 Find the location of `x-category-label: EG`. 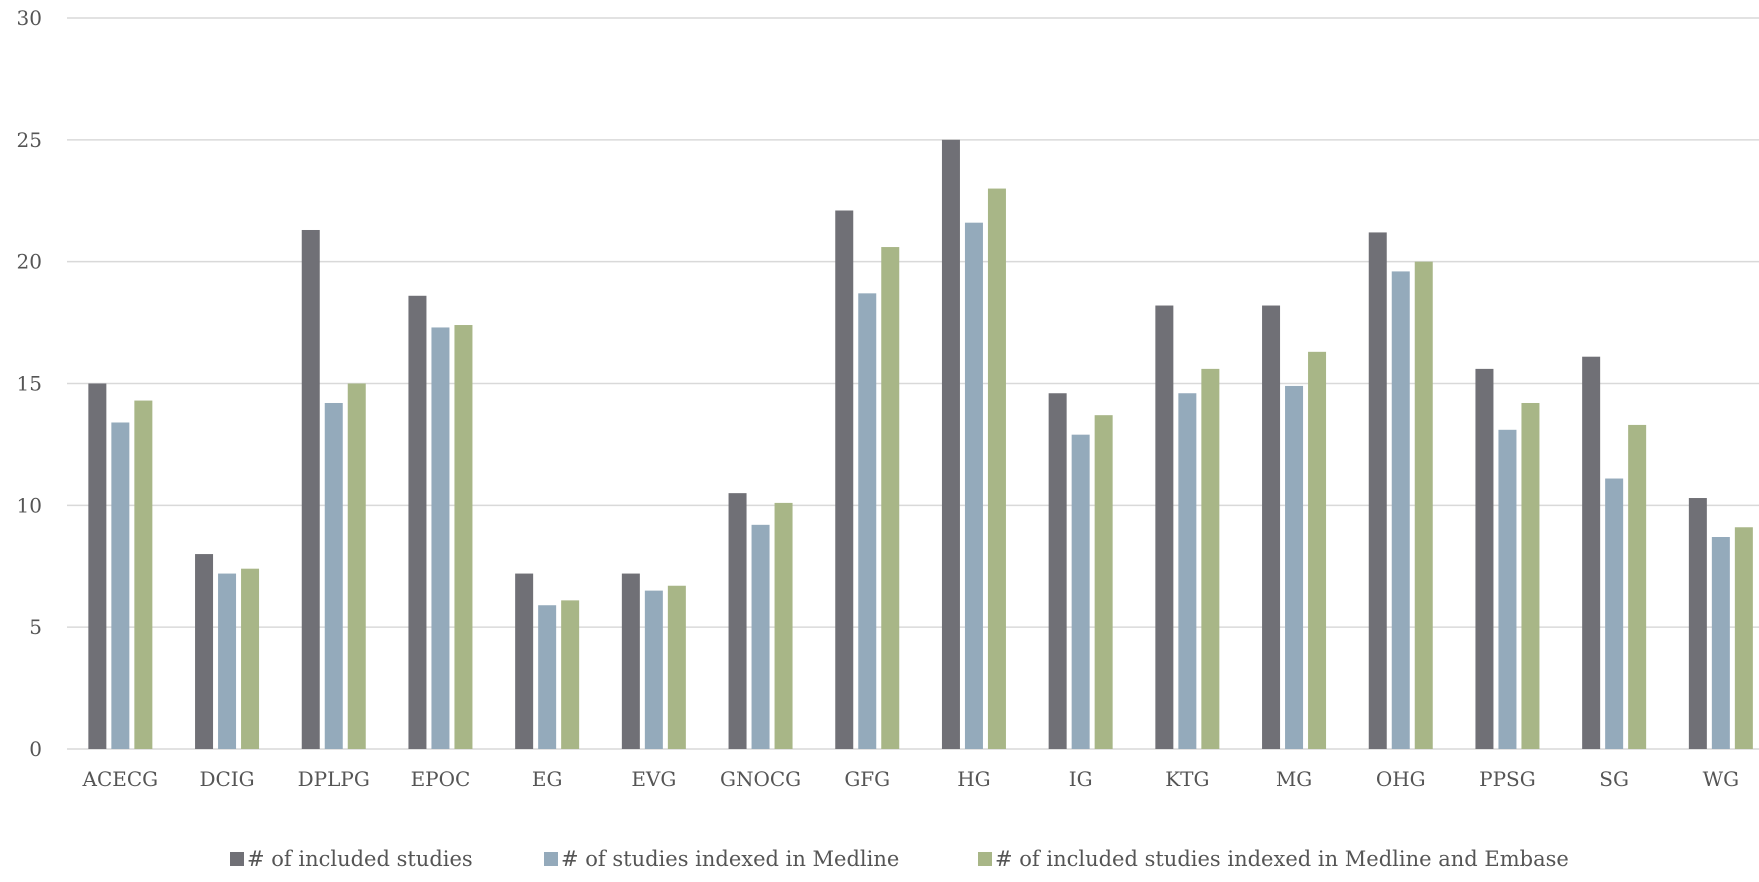

x-category-label: EG is located at coordinates (547, 779).